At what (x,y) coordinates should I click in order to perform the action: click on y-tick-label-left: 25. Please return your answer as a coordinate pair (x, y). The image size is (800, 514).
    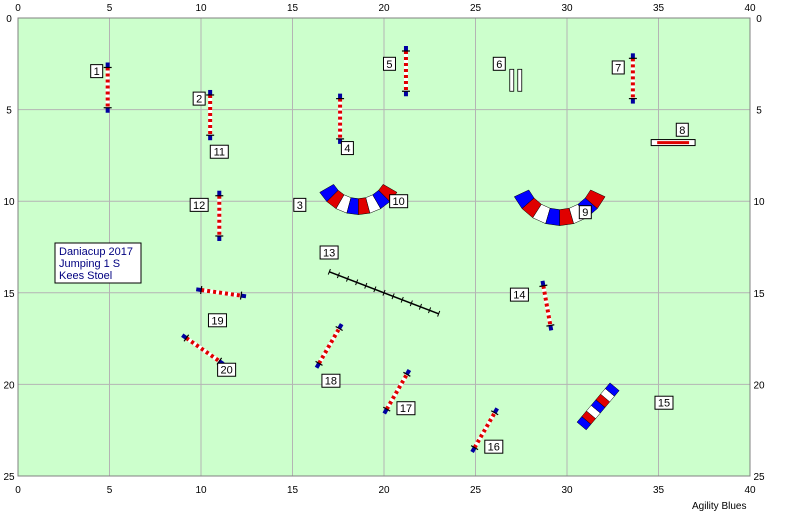
    Looking at the image, I should click on (9, 477).